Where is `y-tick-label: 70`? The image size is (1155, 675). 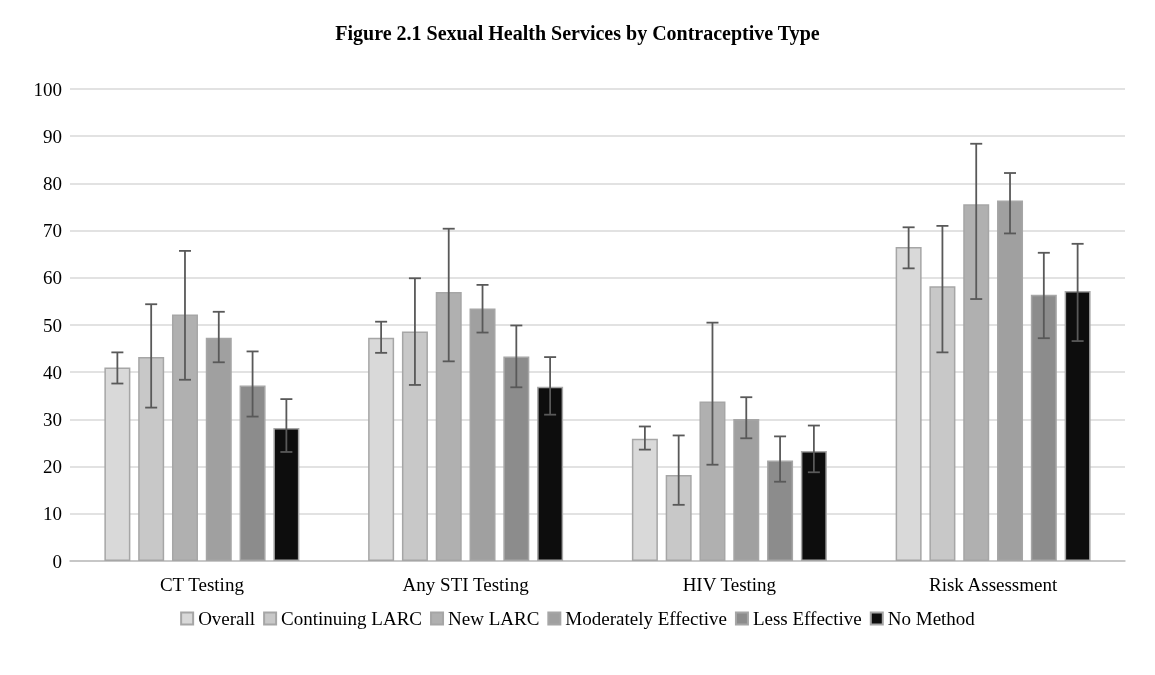
y-tick-label: 70 is located at coordinates (52, 231).